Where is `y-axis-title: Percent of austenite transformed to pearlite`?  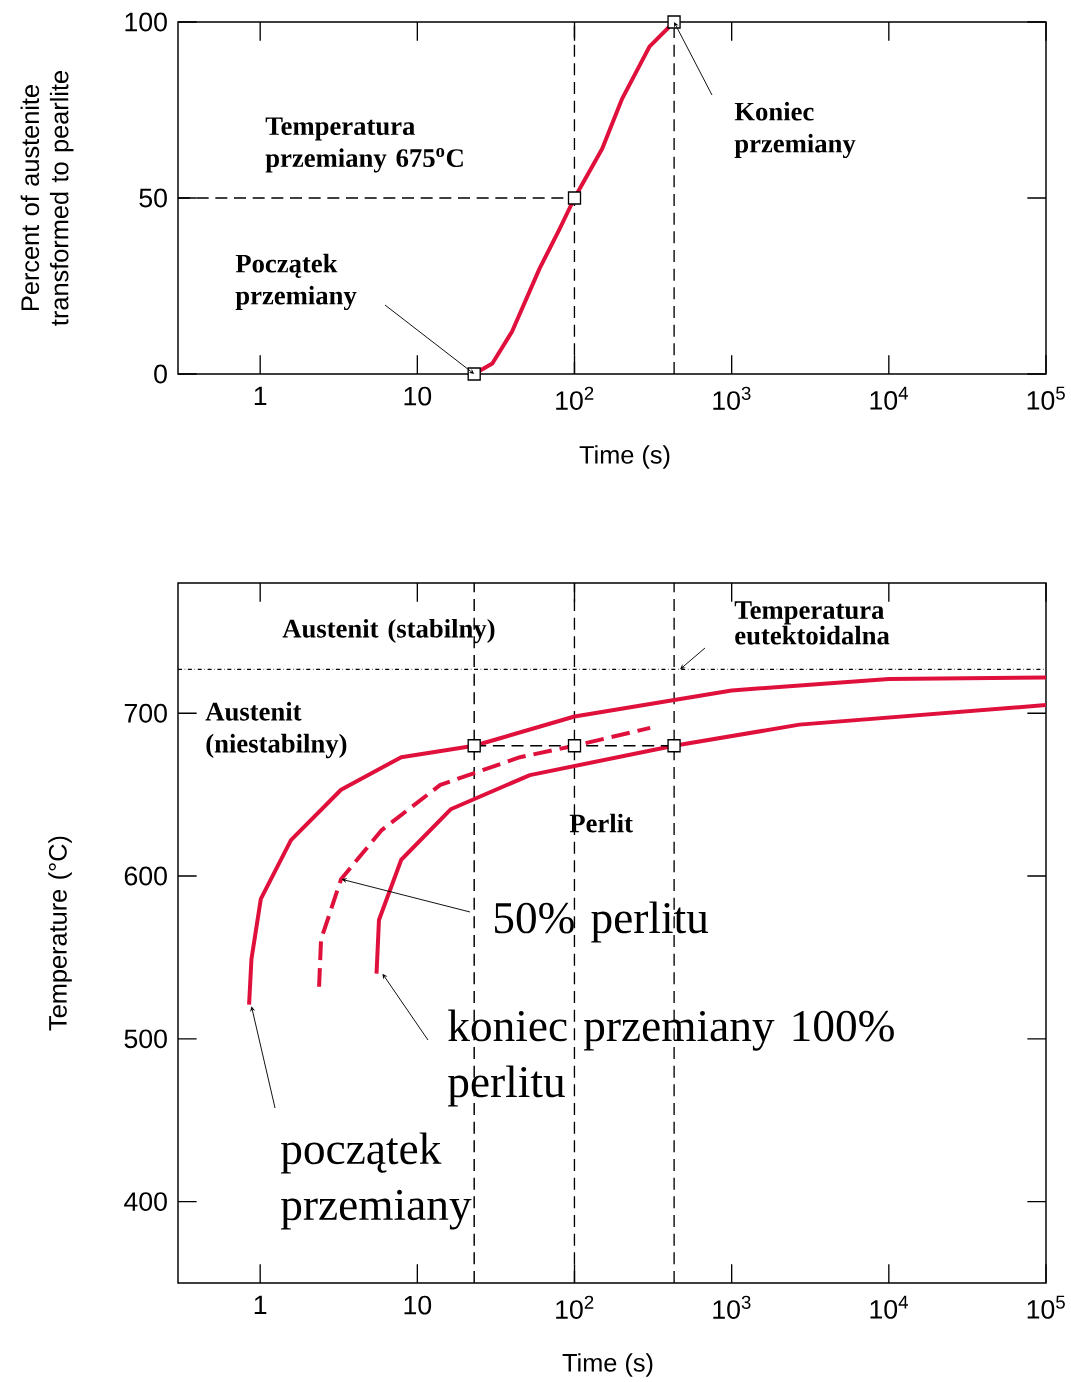
y-axis-title: Percent of austenite transformed to pearlite is located at coordinates (47, 198).